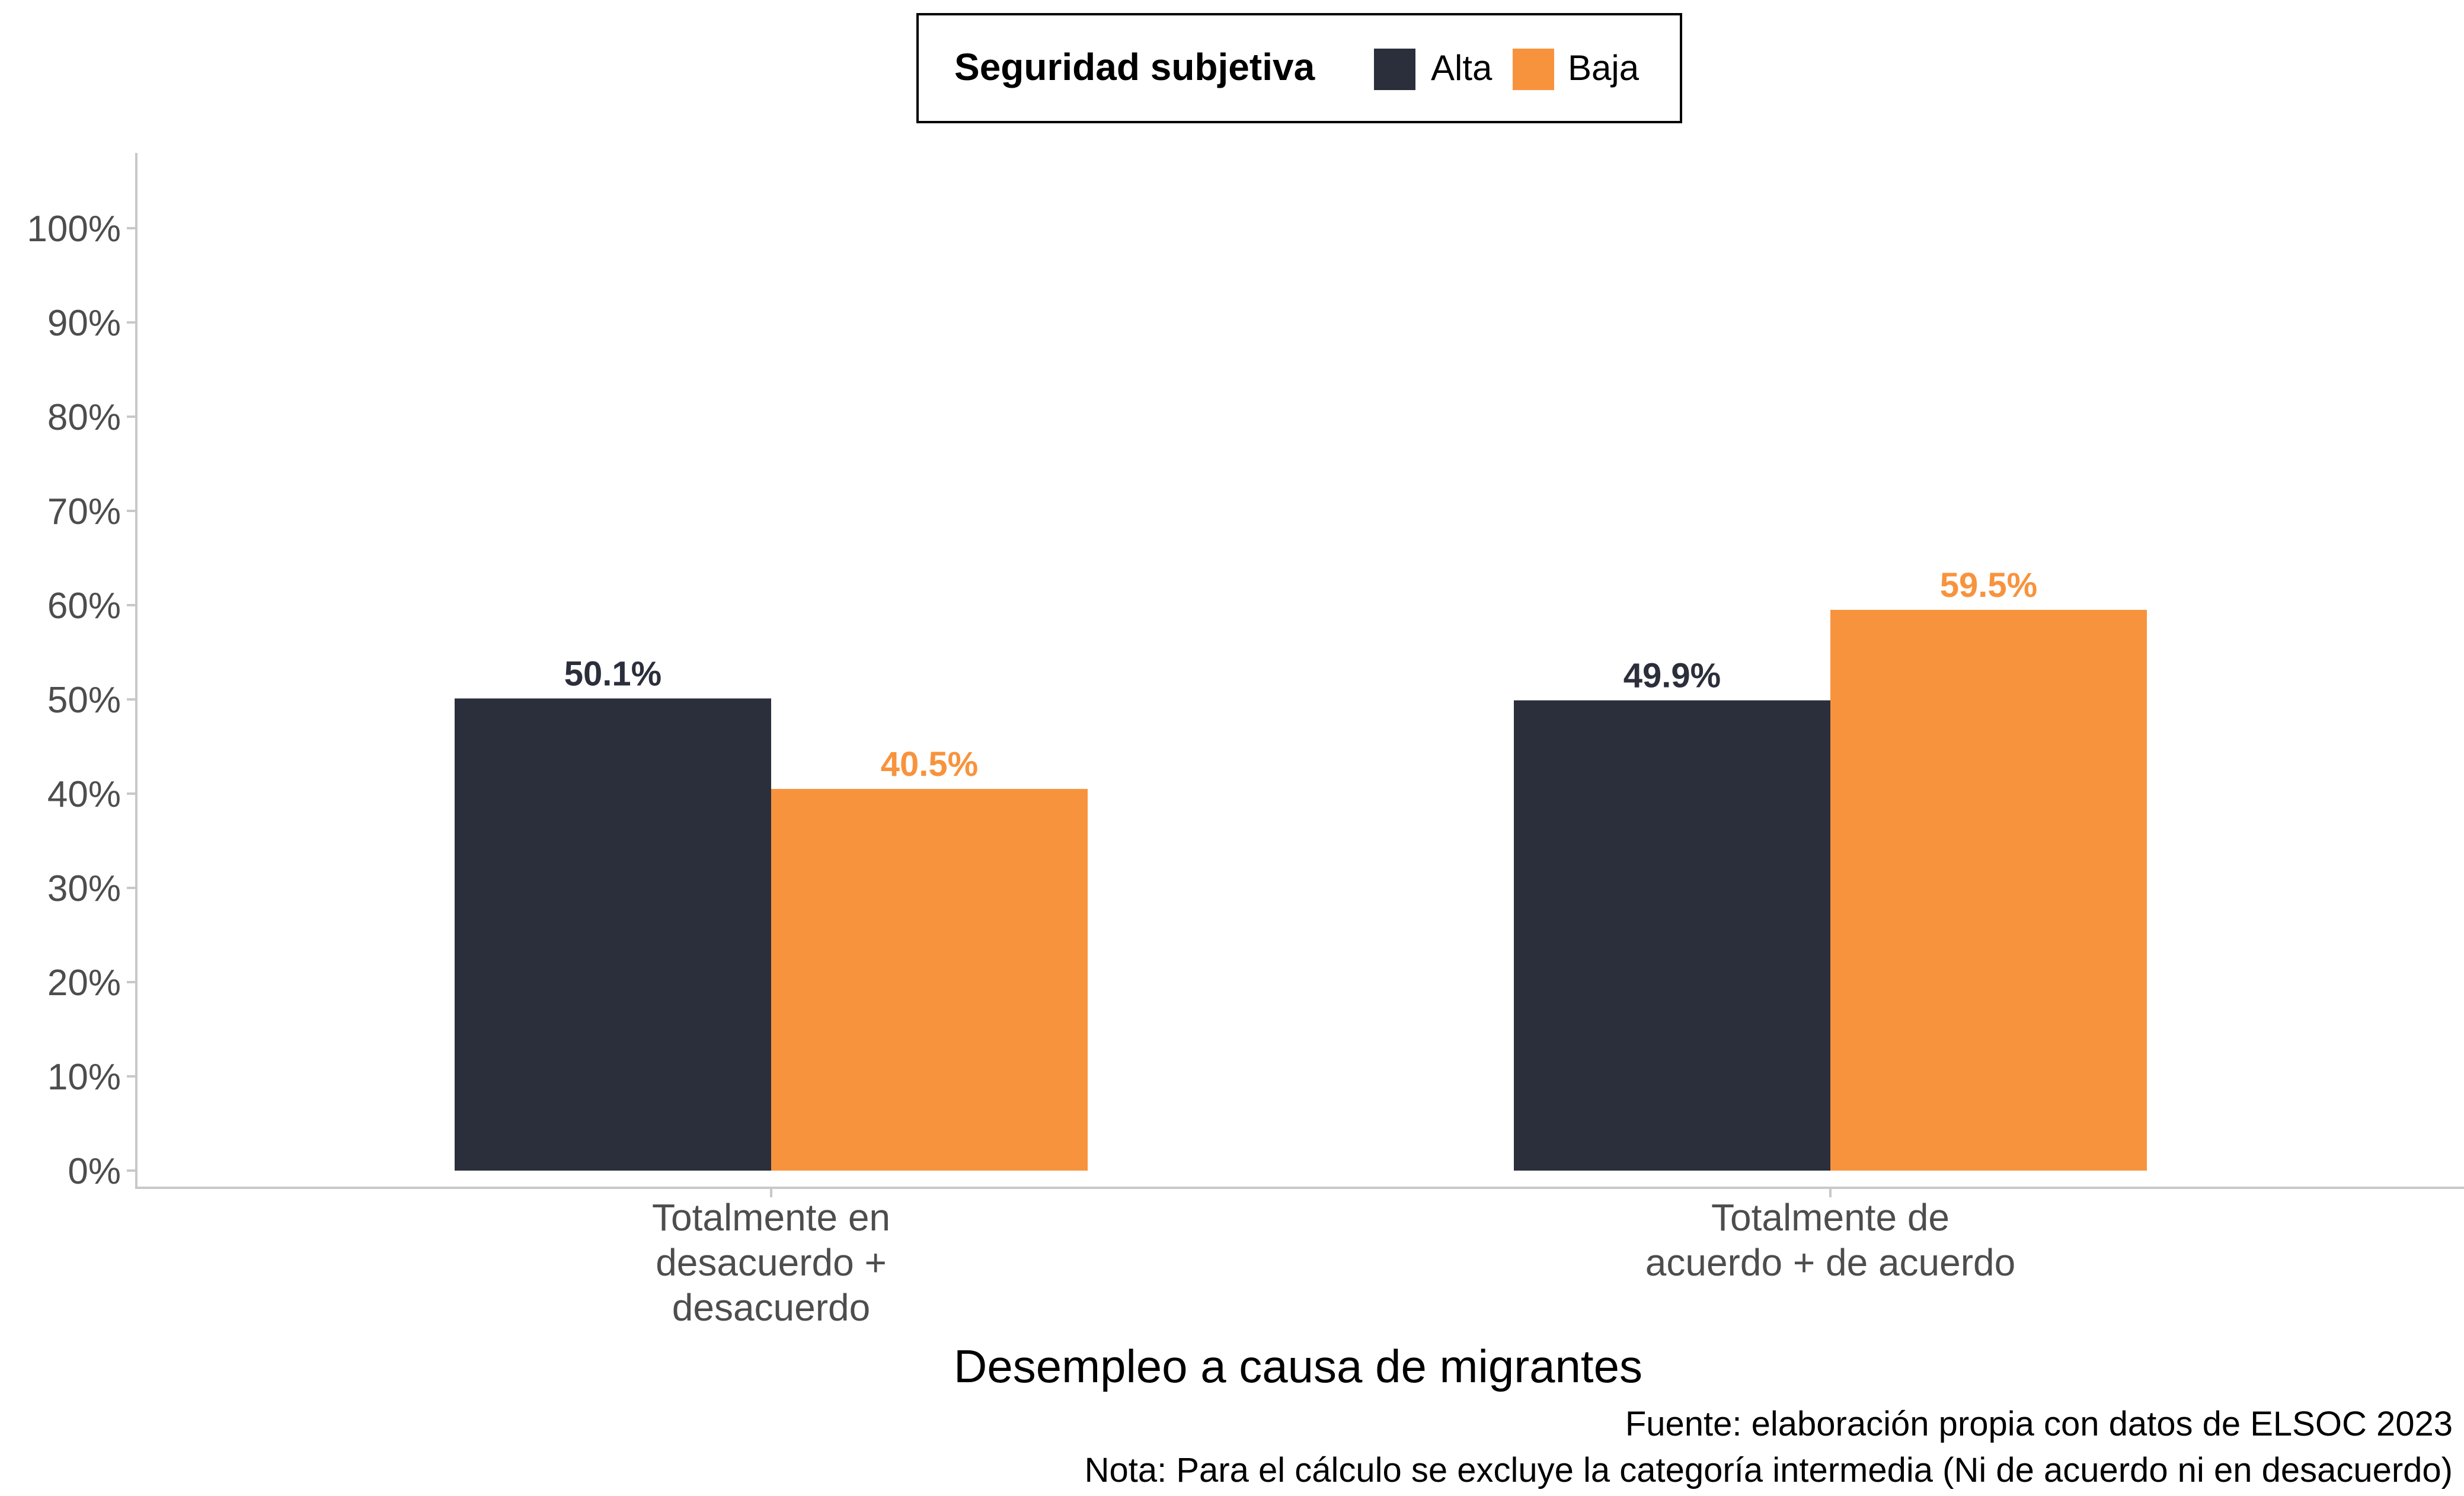 The height and width of the screenshot is (1496, 2464). I want to click on x-axis-title: Desempleo a causa de migrantes, so click(1298, 1366).